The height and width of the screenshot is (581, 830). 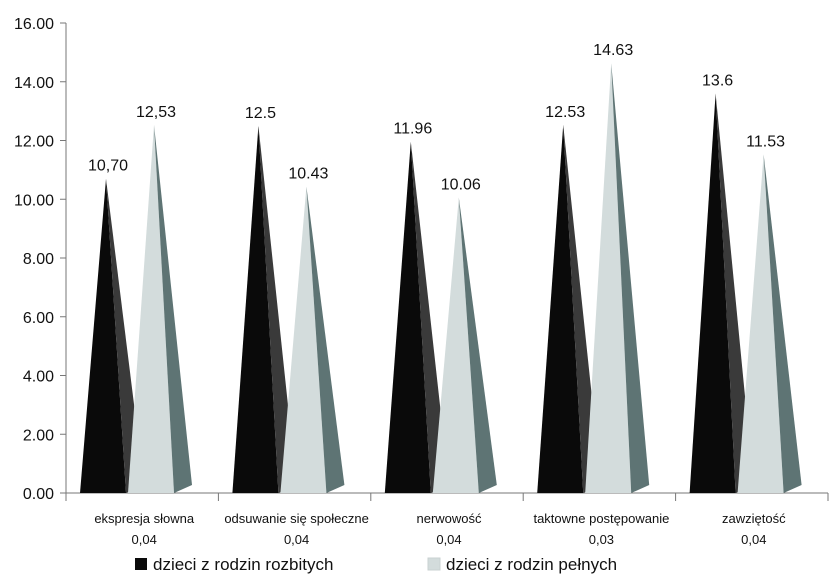 I want to click on x-category-label: taktowne postępowanie, so click(x=601, y=518).